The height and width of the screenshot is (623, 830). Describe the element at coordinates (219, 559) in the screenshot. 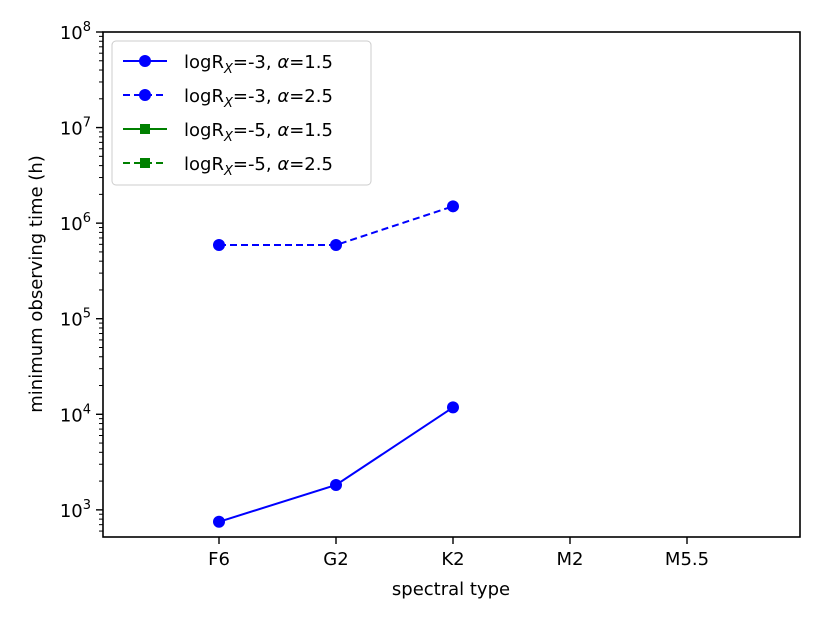

I see `x-tick-label: F6` at that location.